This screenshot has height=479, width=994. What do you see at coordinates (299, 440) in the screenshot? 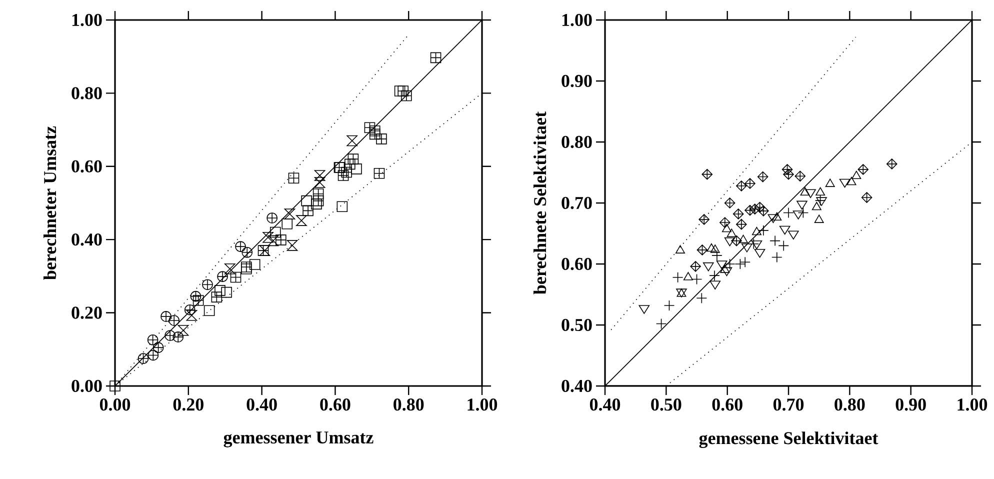
I see `x-axis-title: gemessener Umsatz` at bounding box center [299, 440].